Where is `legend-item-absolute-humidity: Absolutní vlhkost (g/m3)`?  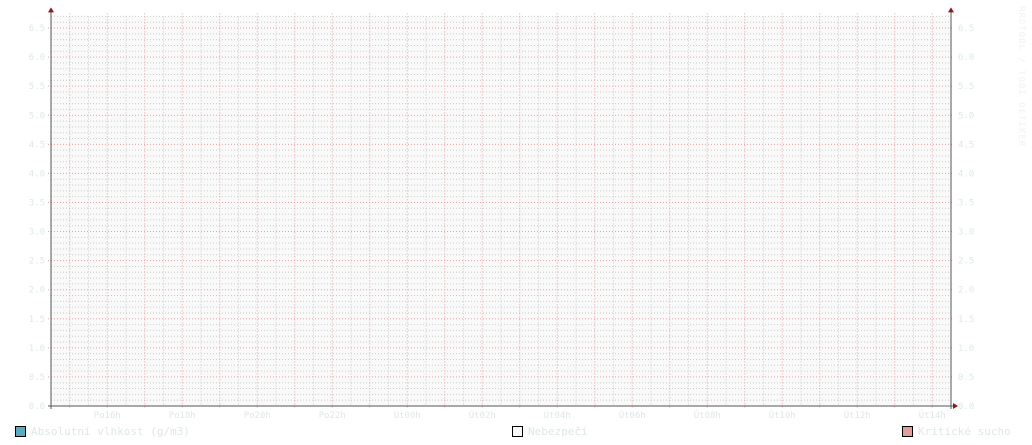 legend-item-absolute-humidity: Absolutní vlhkost (g/m3) is located at coordinates (102, 431).